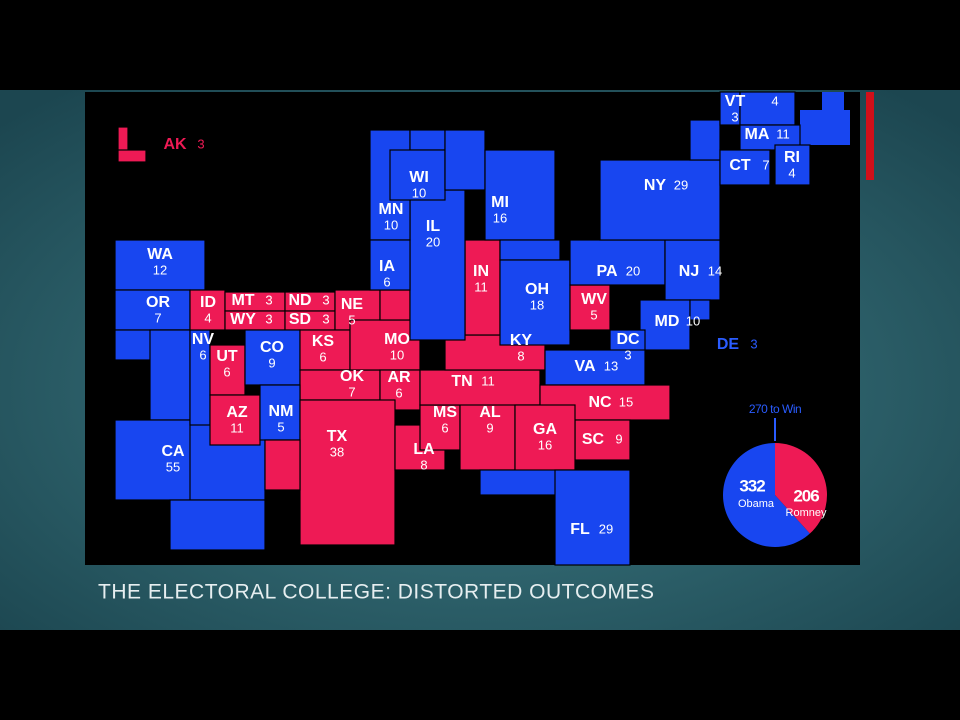 The width and height of the screenshot is (960, 720). Describe the element at coordinates (740, 165) in the screenshot. I see `state-abbr: CT` at that location.